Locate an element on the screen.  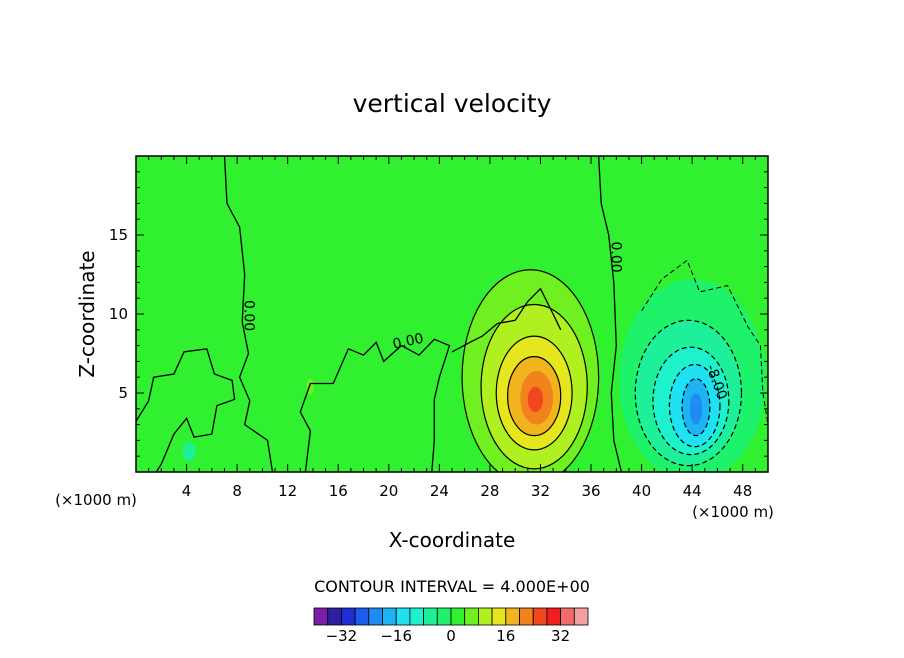
x-tick-label: 8 is located at coordinates (237, 491).